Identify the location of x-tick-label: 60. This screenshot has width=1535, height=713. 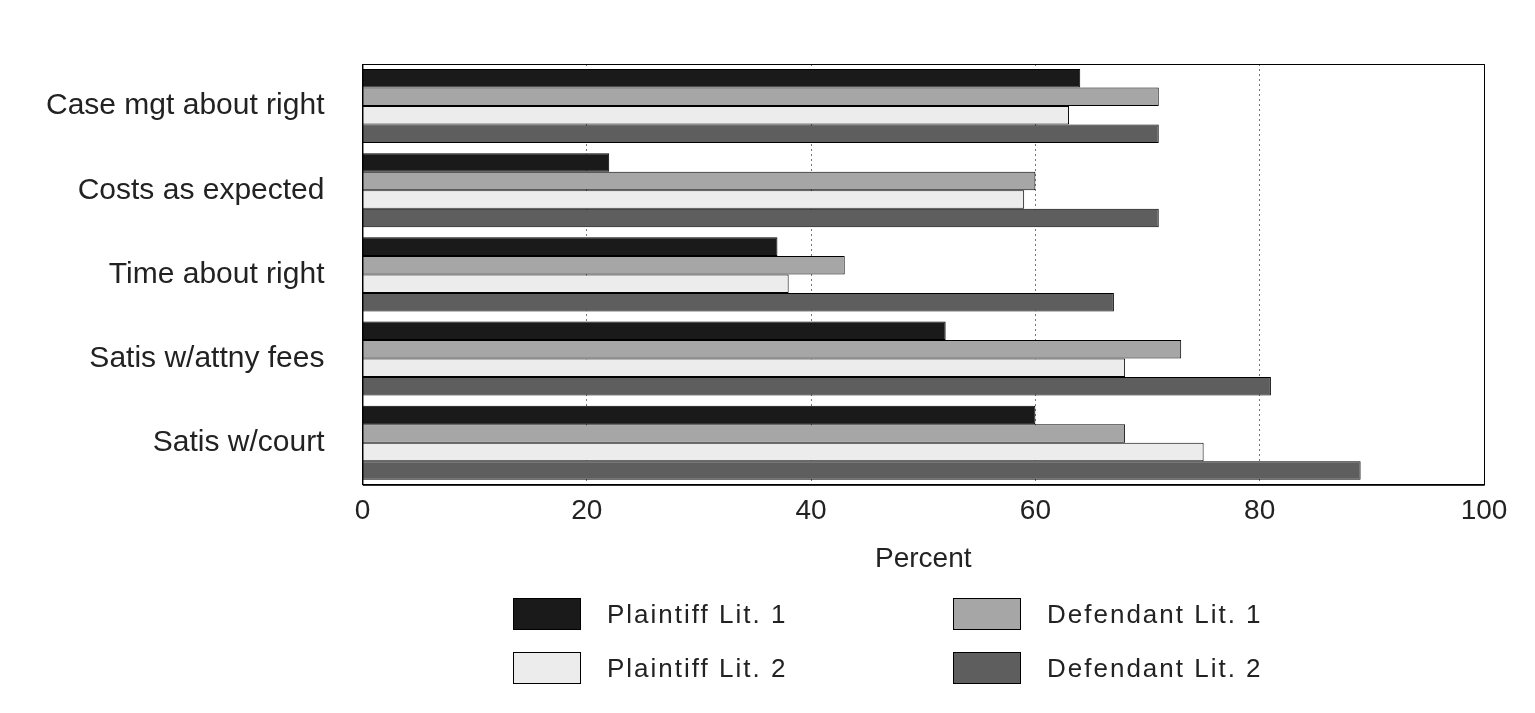
(1035, 510).